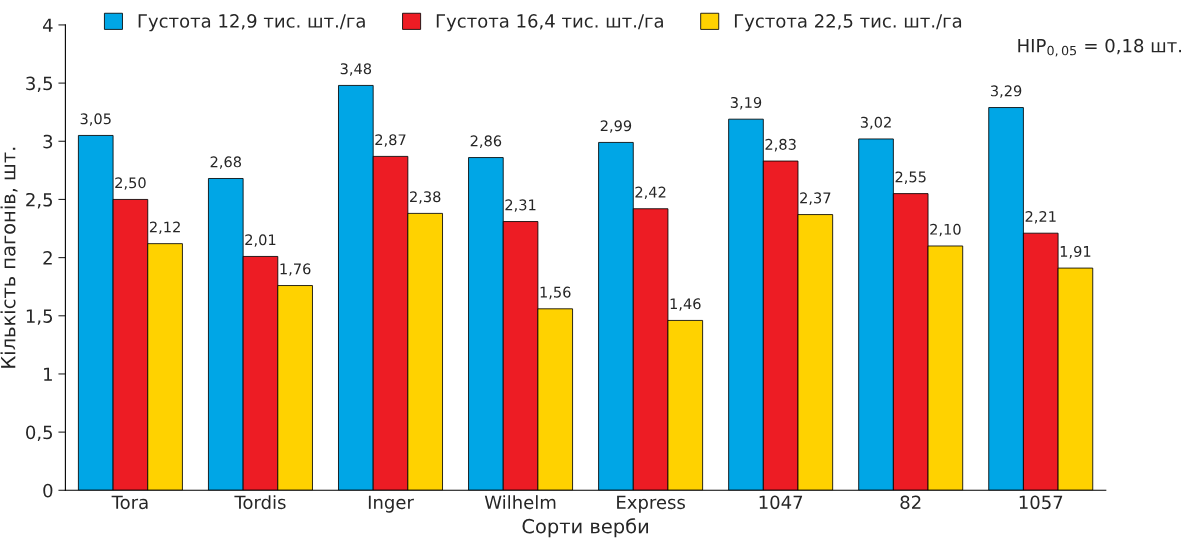 The height and width of the screenshot is (554, 1189). What do you see at coordinates (1075, 252) in the screenshot?
I see `data-label: 1,91` at bounding box center [1075, 252].